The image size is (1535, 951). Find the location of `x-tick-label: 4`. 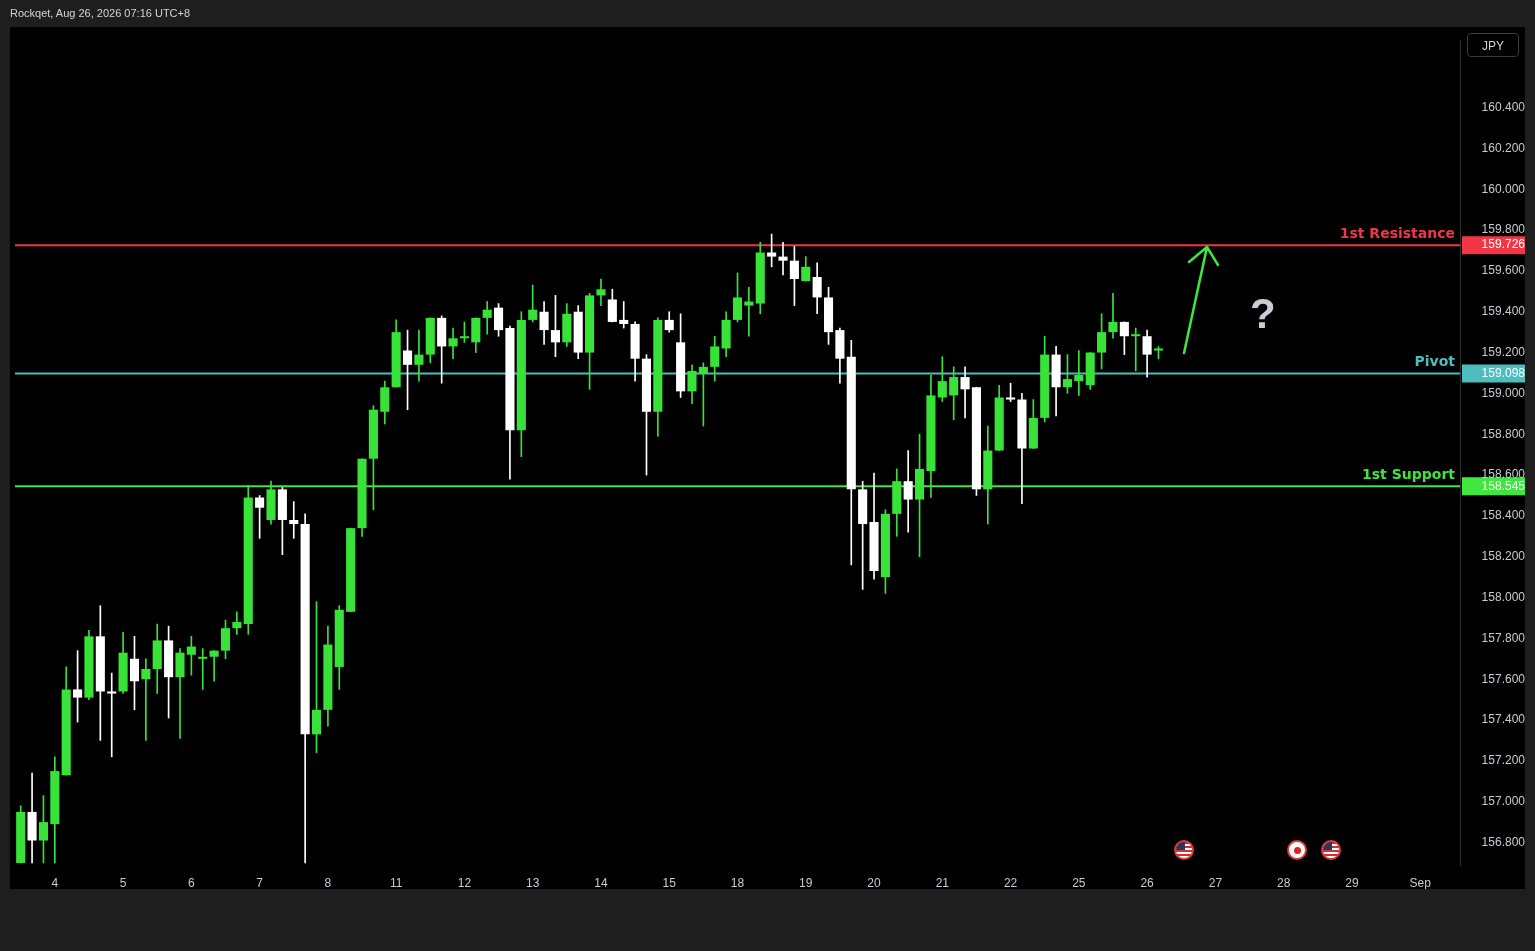

x-tick-label: 4 is located at coordinates (55, 882).